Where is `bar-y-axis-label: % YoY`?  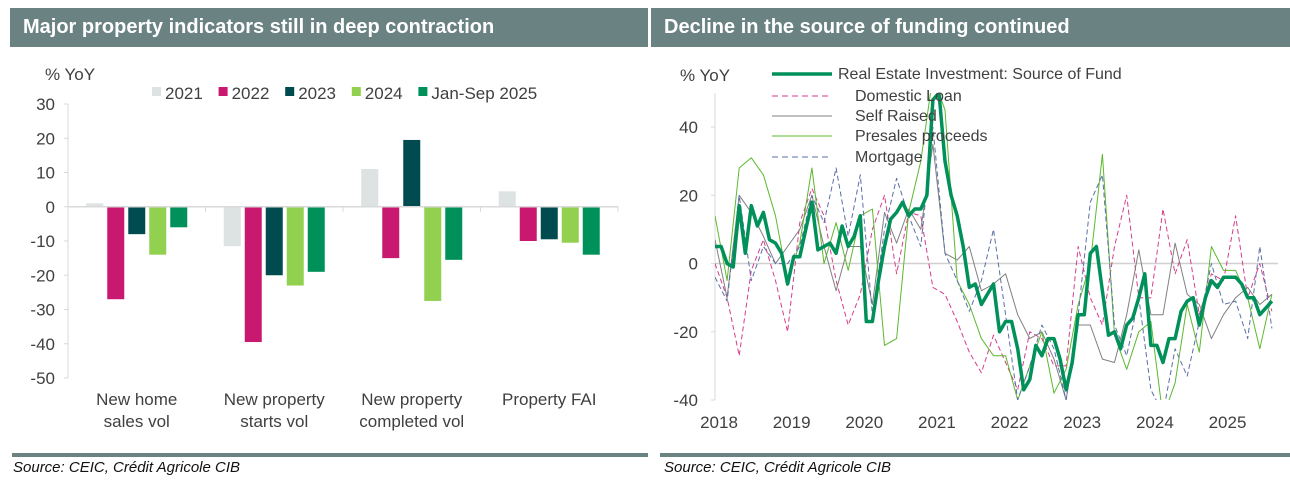 bar-y-axis-label: % YoY is located at coordinates (70, 74).